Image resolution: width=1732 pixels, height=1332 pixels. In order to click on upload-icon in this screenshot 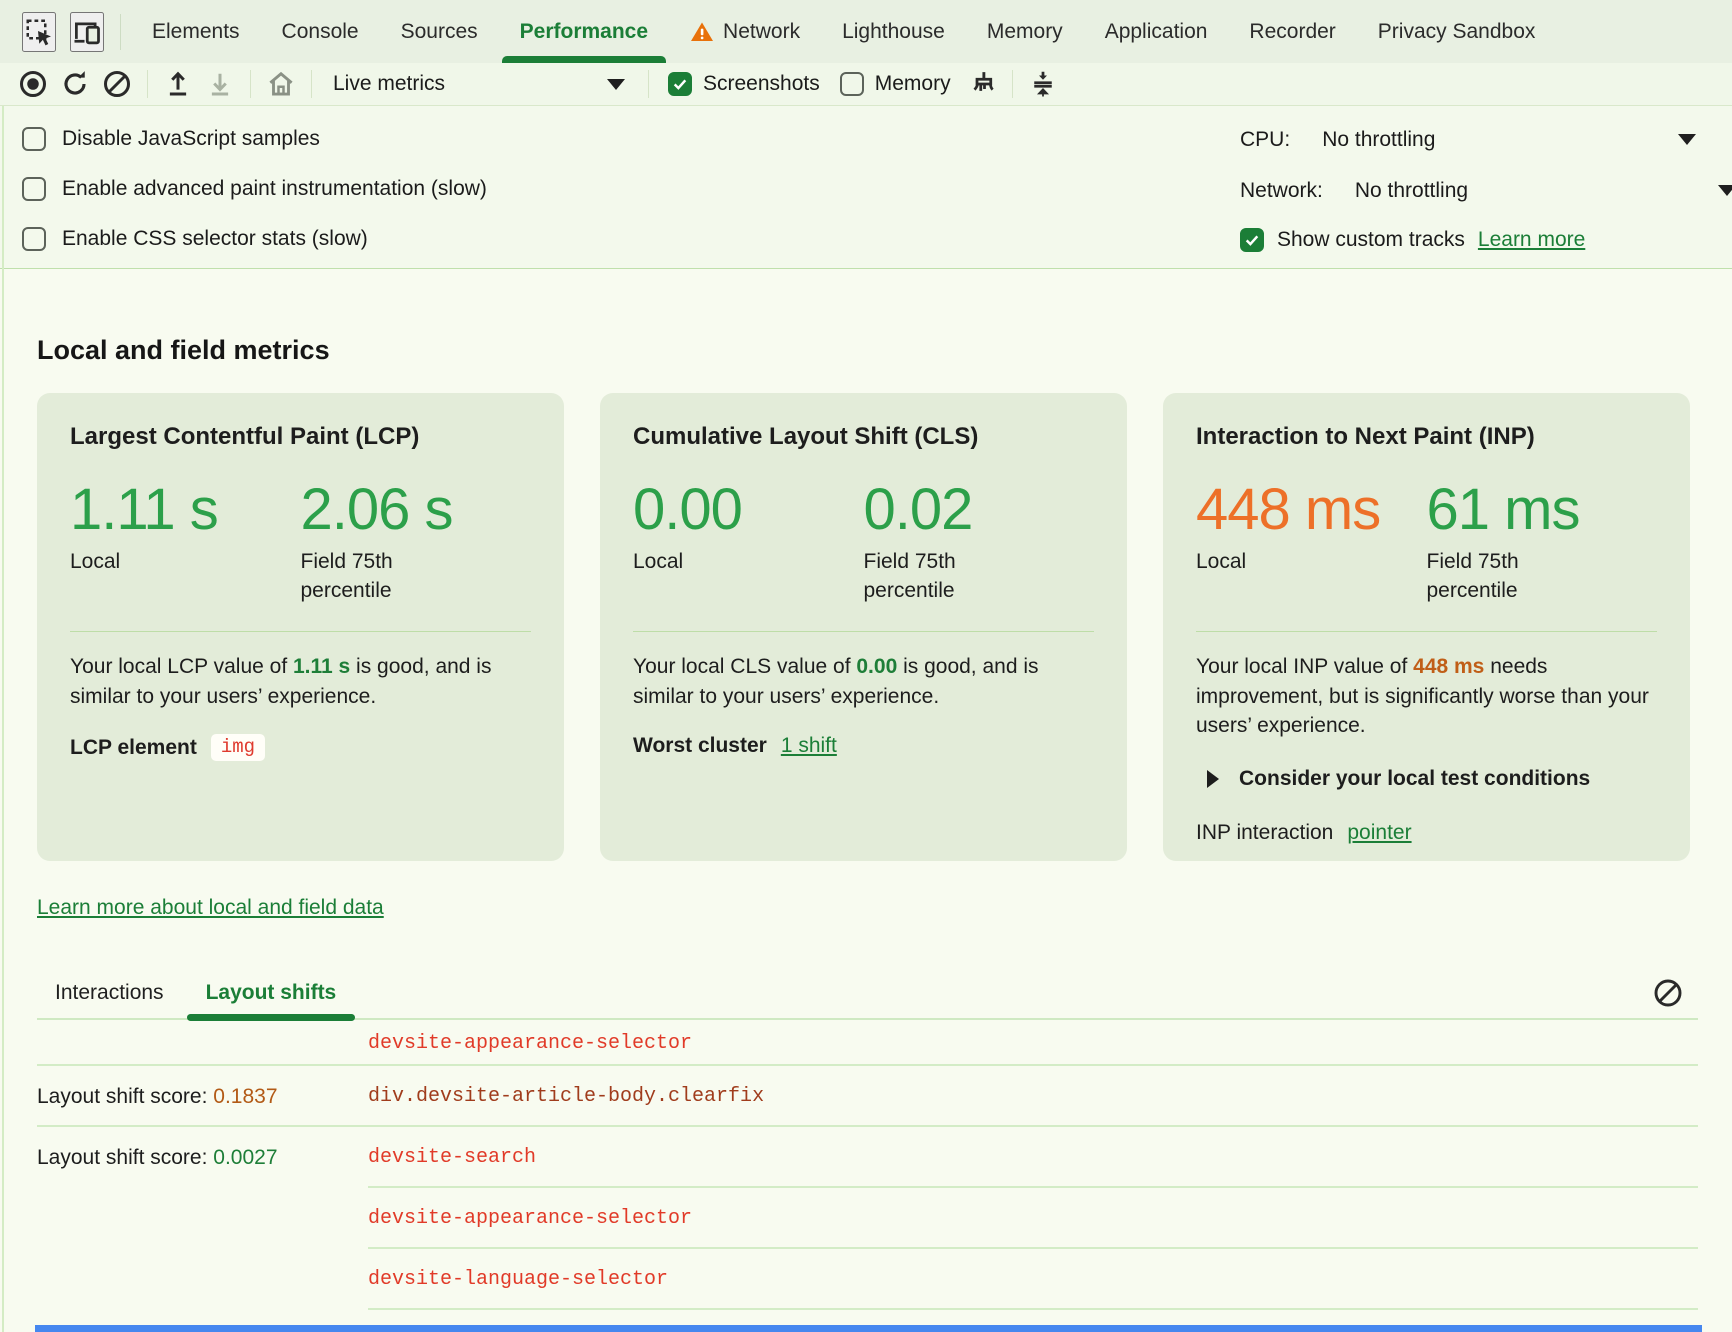, I will do `click(178, 83)`.